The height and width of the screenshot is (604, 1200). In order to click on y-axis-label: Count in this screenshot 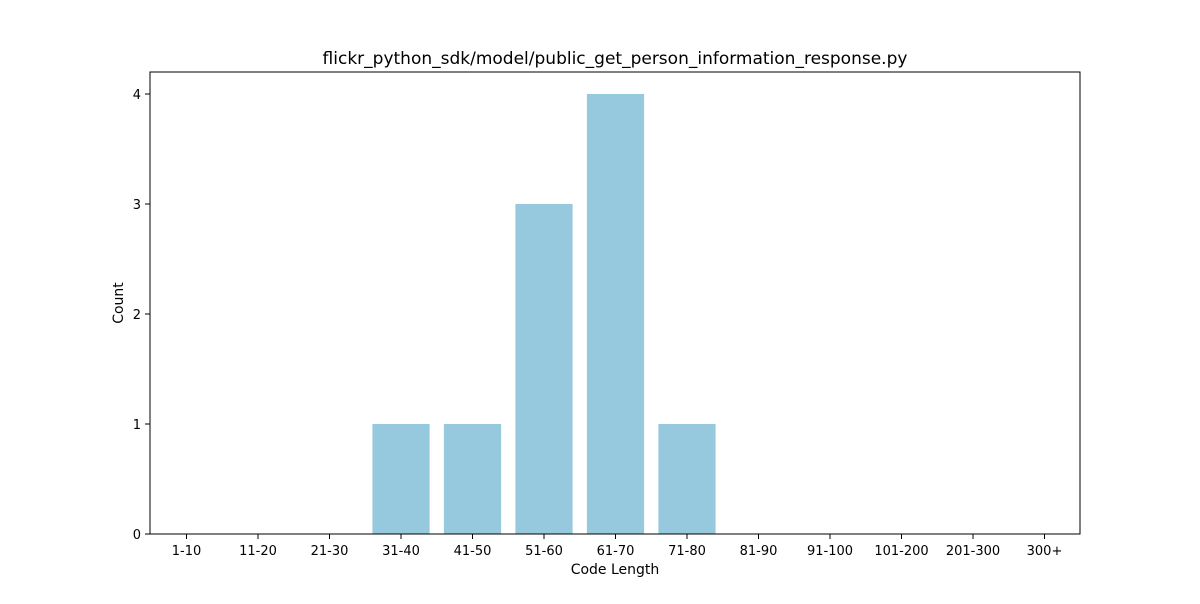, I will do `click(119, 303)`.